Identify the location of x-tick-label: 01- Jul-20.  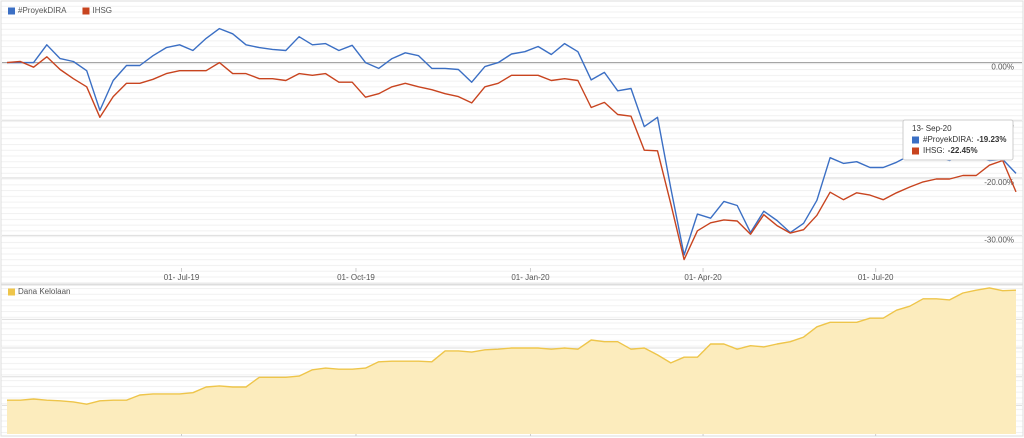
(876, 277).